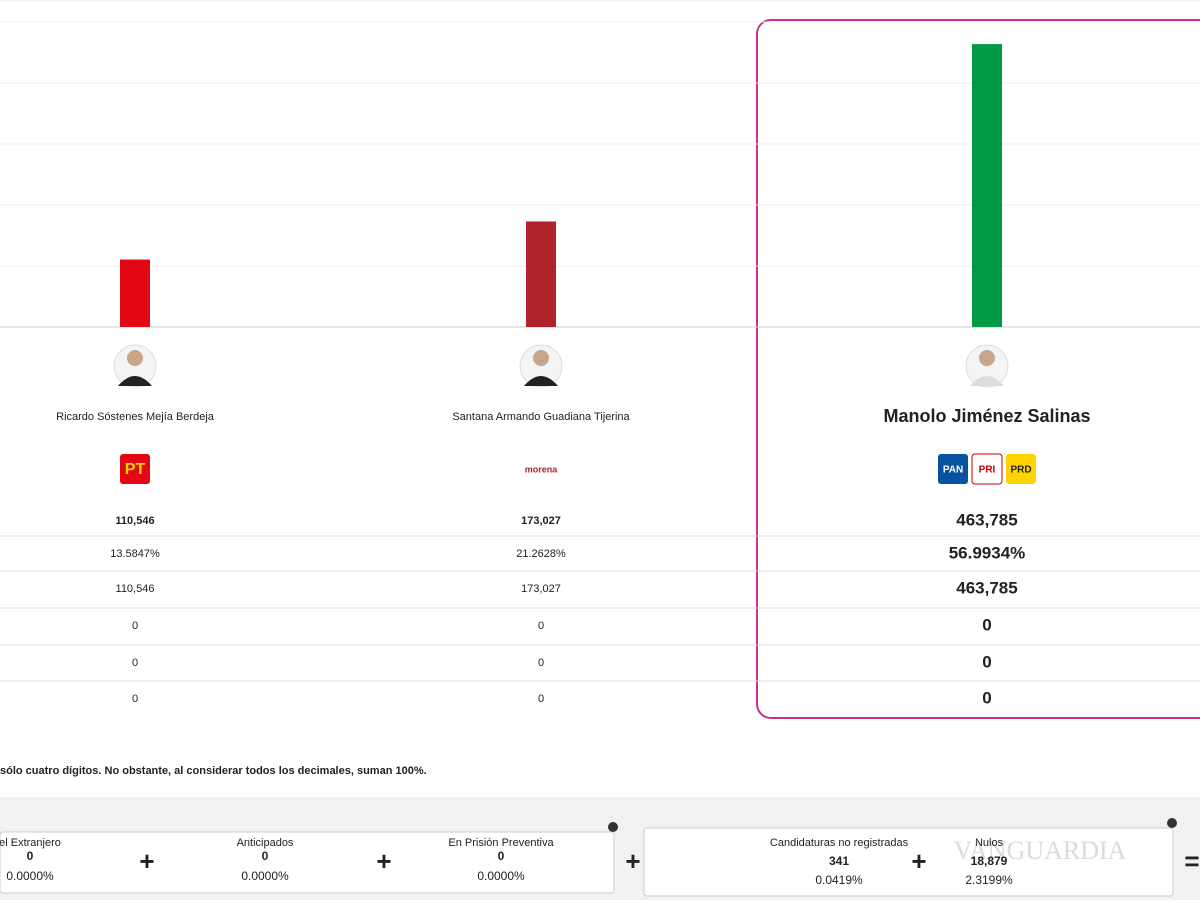 The height and width of the screenshot is (900, 1200). Describe the element at coordinates (987, 552) in the screenshot. I see `table-cell: 56.9934%` at that location.